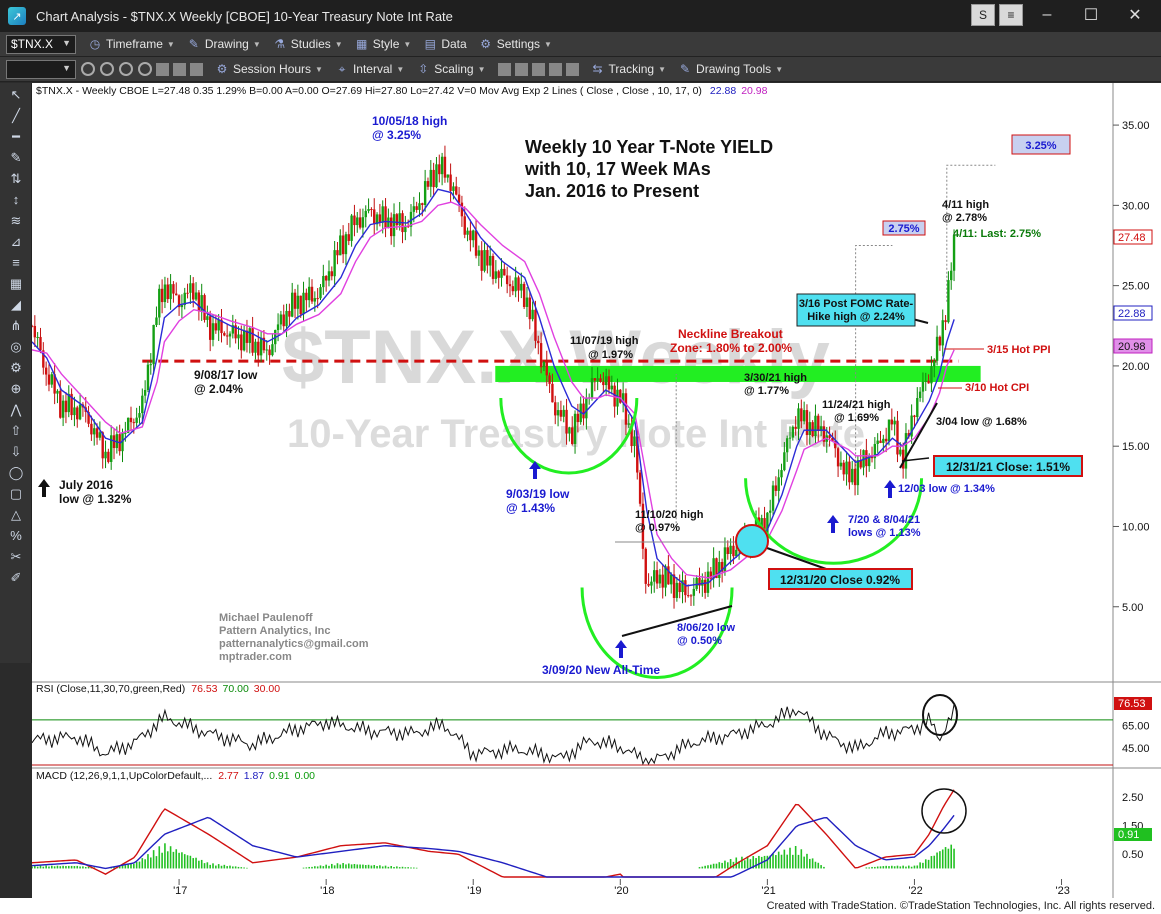 The image size is (1161, 914). Describe the element at coordinates (1132, 798) in the screenshot. I see `macd-tick-label: 2.50` at that location.